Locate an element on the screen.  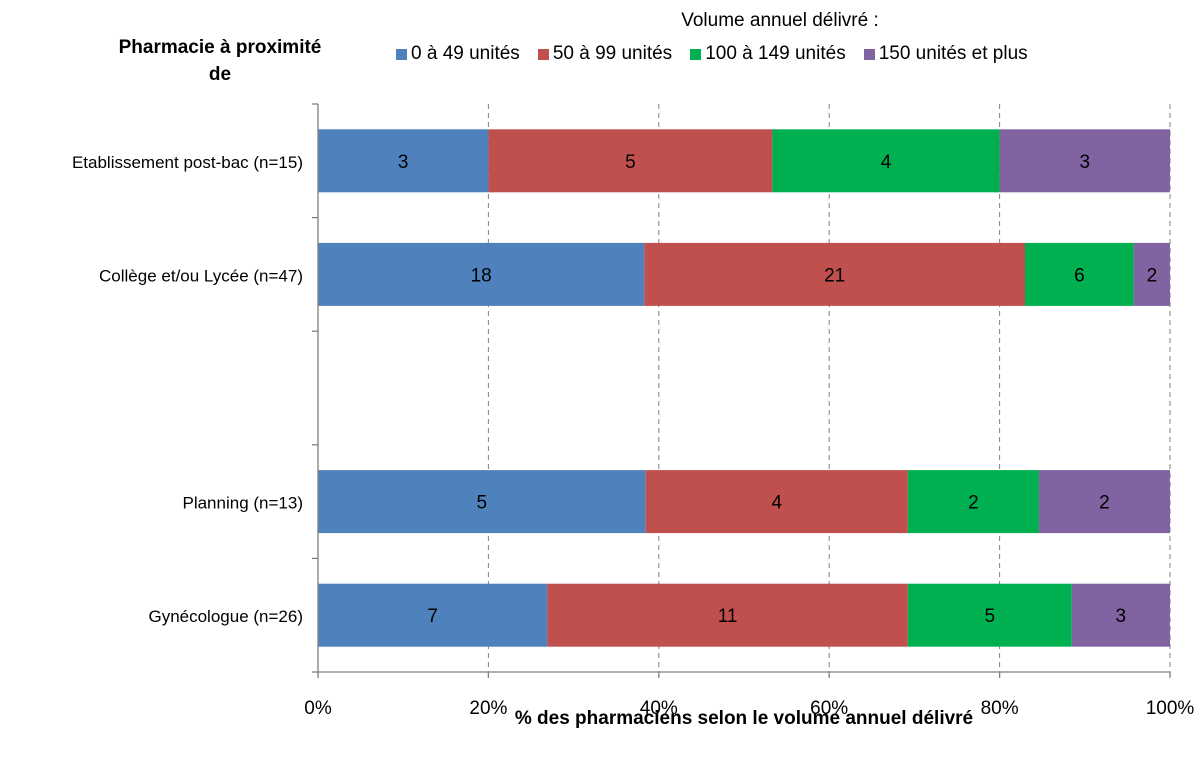
x-tick-label: 60% is located at coordinates (829, 708).